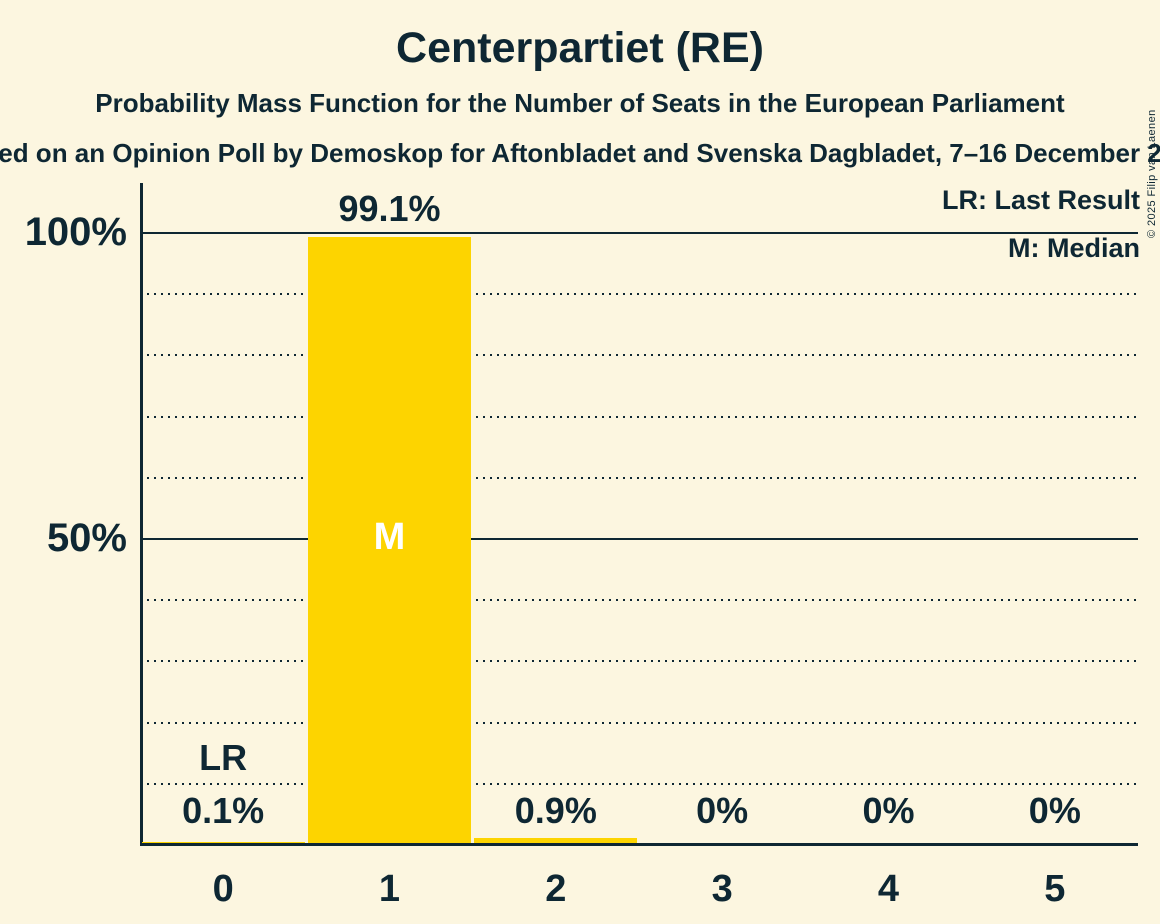 The image size is (1160, 924). I want to click on x-tick-label-1: 1, so click(389, 889).